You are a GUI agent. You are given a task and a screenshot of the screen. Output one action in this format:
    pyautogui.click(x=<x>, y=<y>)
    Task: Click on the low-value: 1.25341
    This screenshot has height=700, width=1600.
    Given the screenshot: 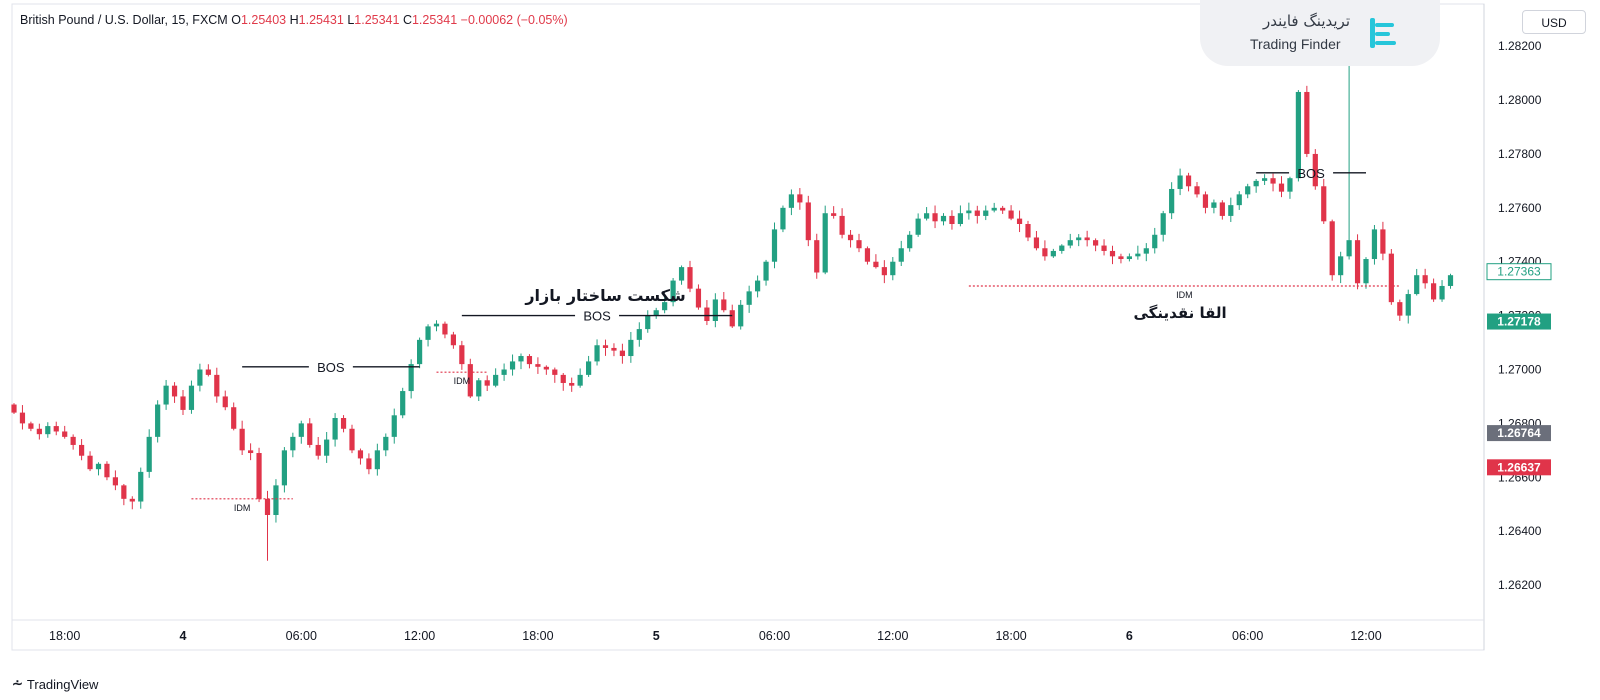 What is the action you would take?
    pyautogui.click(x=377, y=20)
    